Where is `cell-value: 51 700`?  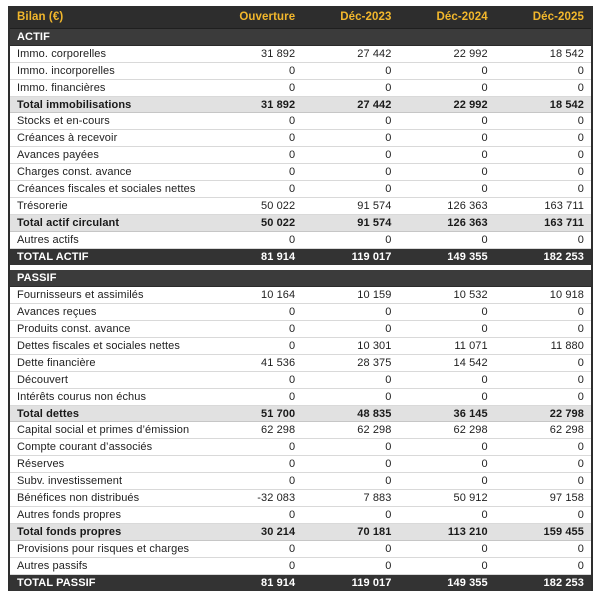
cell-value: 51 700 is located at coordinates (278, 413).